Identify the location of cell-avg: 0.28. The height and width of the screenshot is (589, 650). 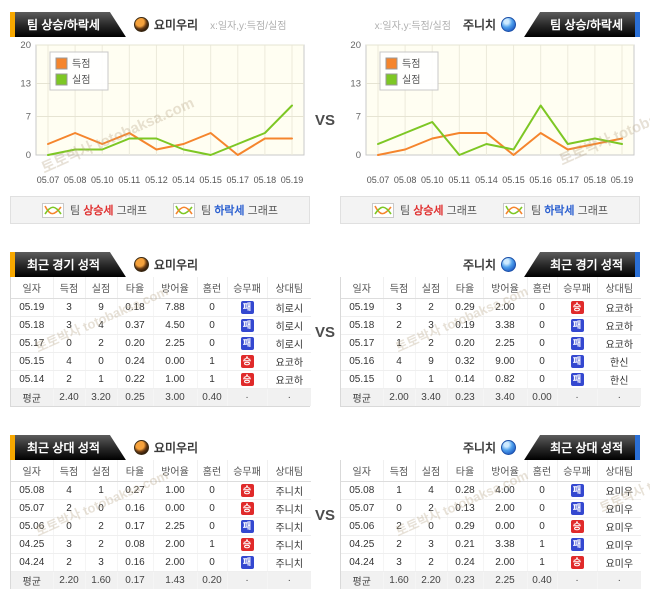
(465, 490).